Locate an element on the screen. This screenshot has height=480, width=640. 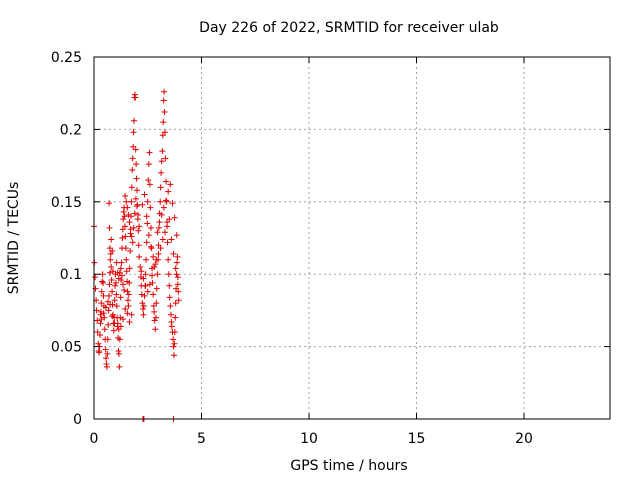
data-points is located at coordinates (136, 255).